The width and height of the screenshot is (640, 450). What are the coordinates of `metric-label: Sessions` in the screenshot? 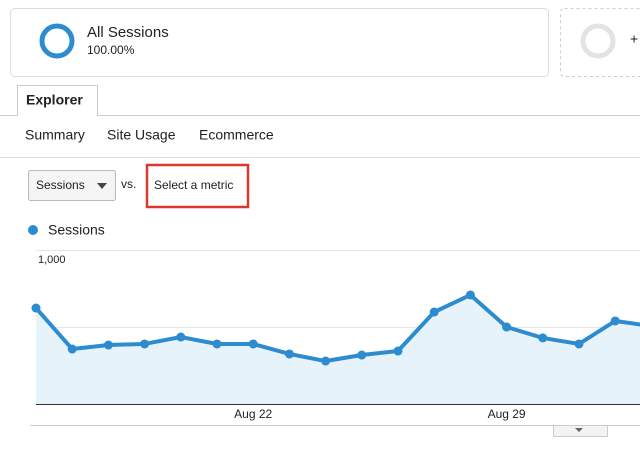 It's located at (60, 185).